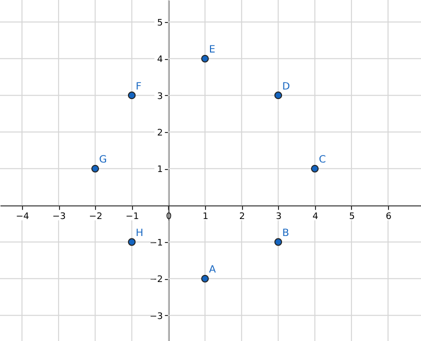 Image resolution: width=421 pixels, height=341 pixels. What do you see at coordinates (212, 270) in the screenshot?
I see `annotation: A` at bounding box center [212, 270].